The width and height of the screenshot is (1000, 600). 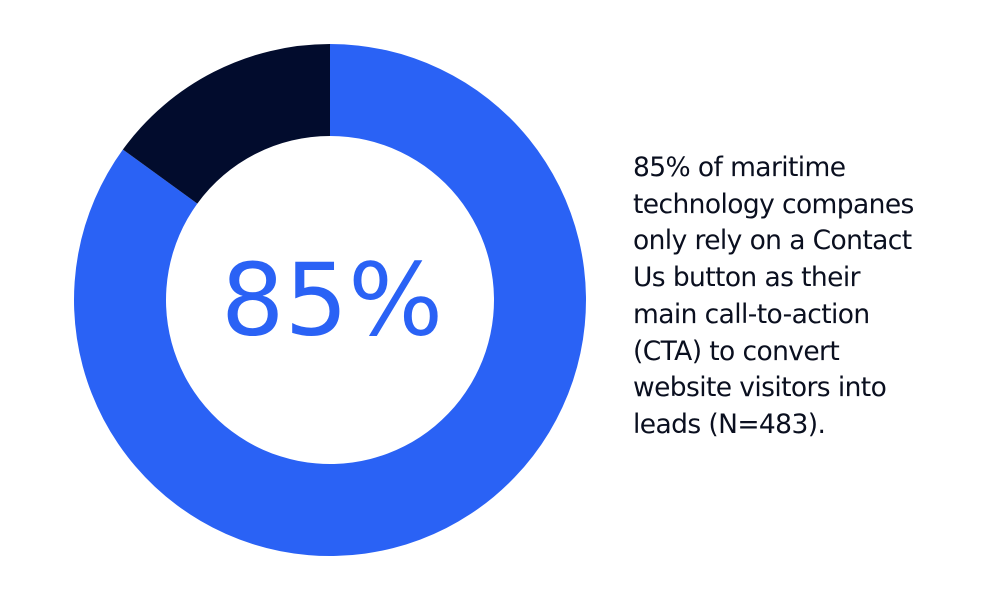 What do you see at coordinates (736, 351) in the screenshot?
I see `caption-line: (CTA) to convert` at bounding box center [736, 351].